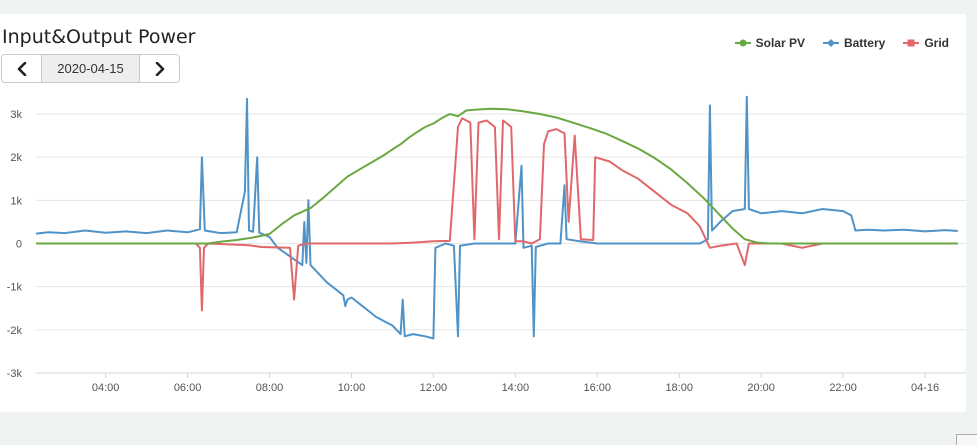 This screenshot has width=977, height=445. I want to click on y-tick-label: -3k, so click(15, 374).